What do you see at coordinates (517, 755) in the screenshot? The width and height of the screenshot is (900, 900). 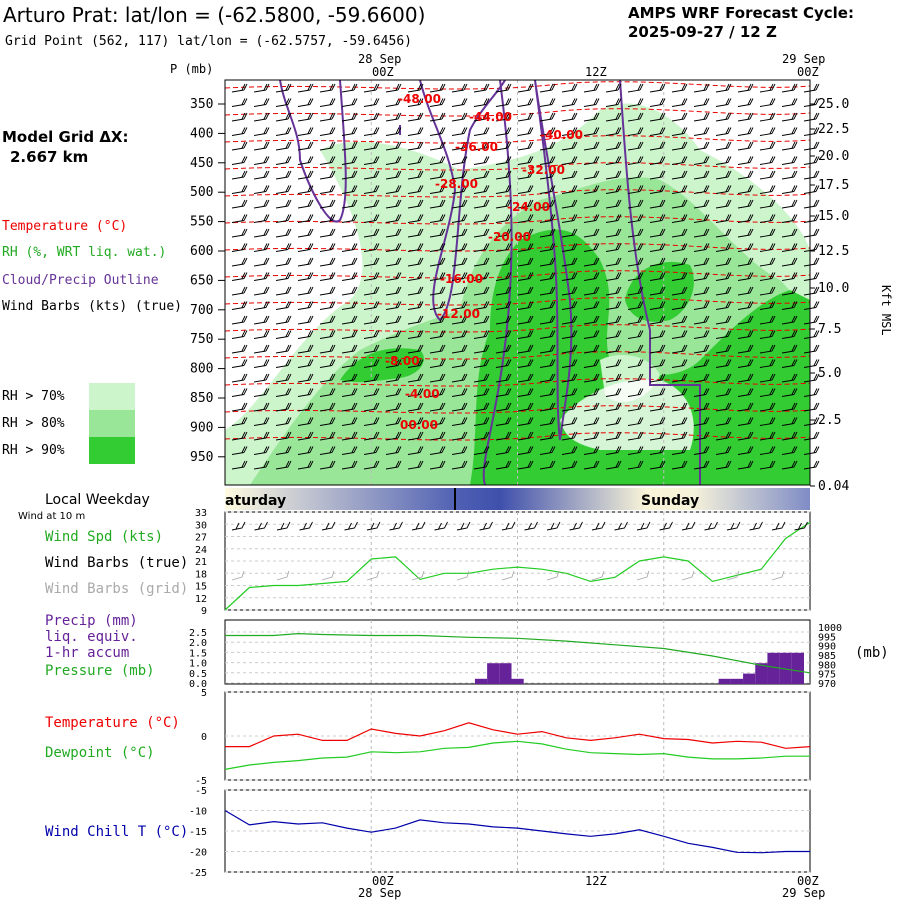 I see `dewpoint-line` at bounding box center [517, 755].